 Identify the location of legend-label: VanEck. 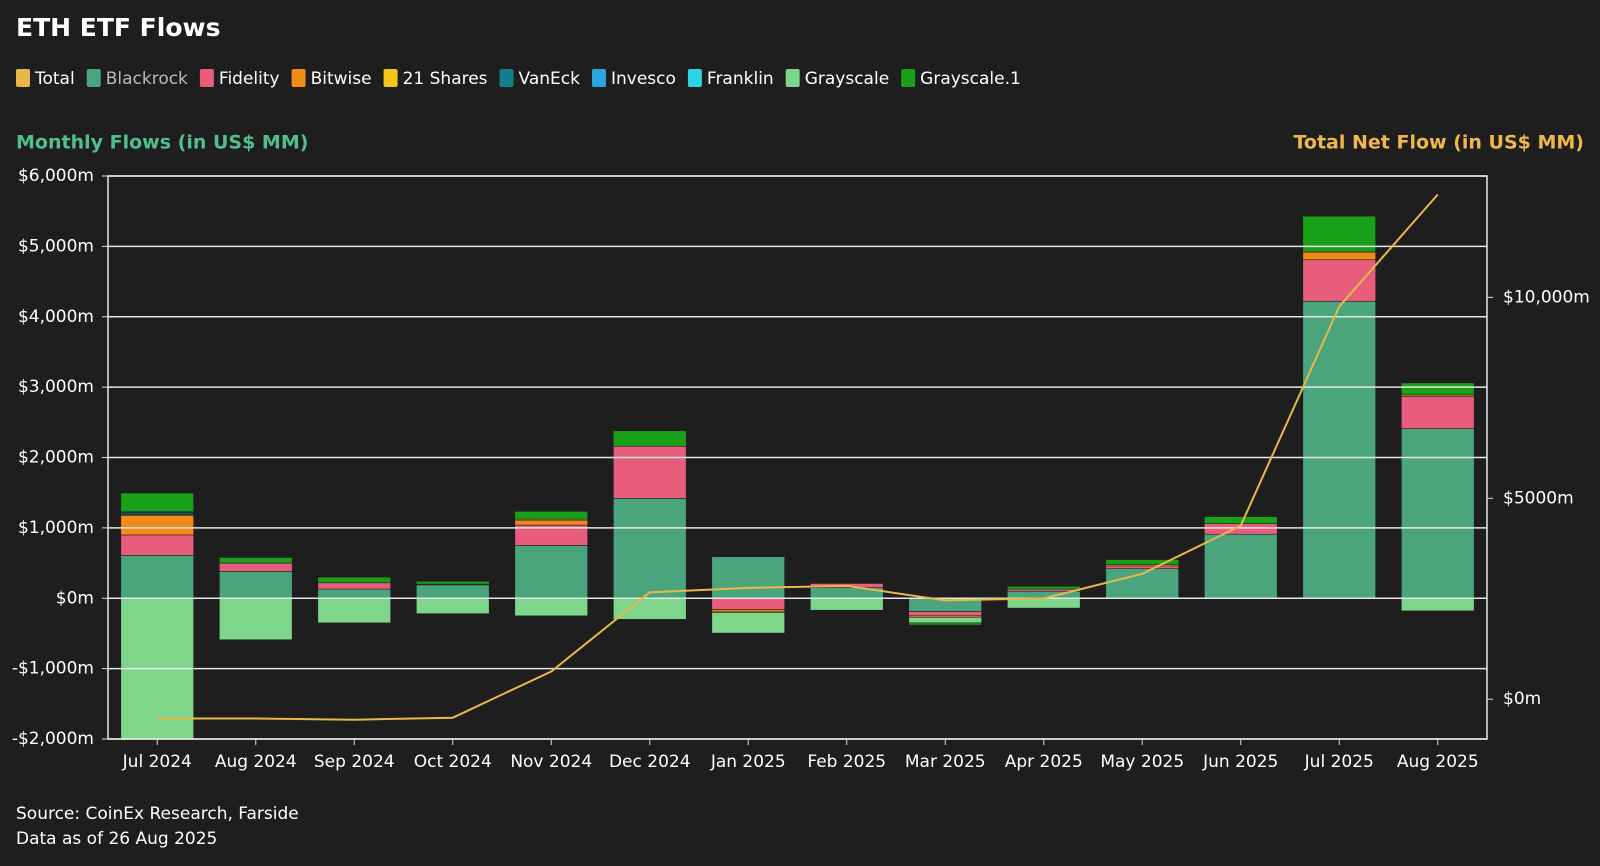
(550, 79).